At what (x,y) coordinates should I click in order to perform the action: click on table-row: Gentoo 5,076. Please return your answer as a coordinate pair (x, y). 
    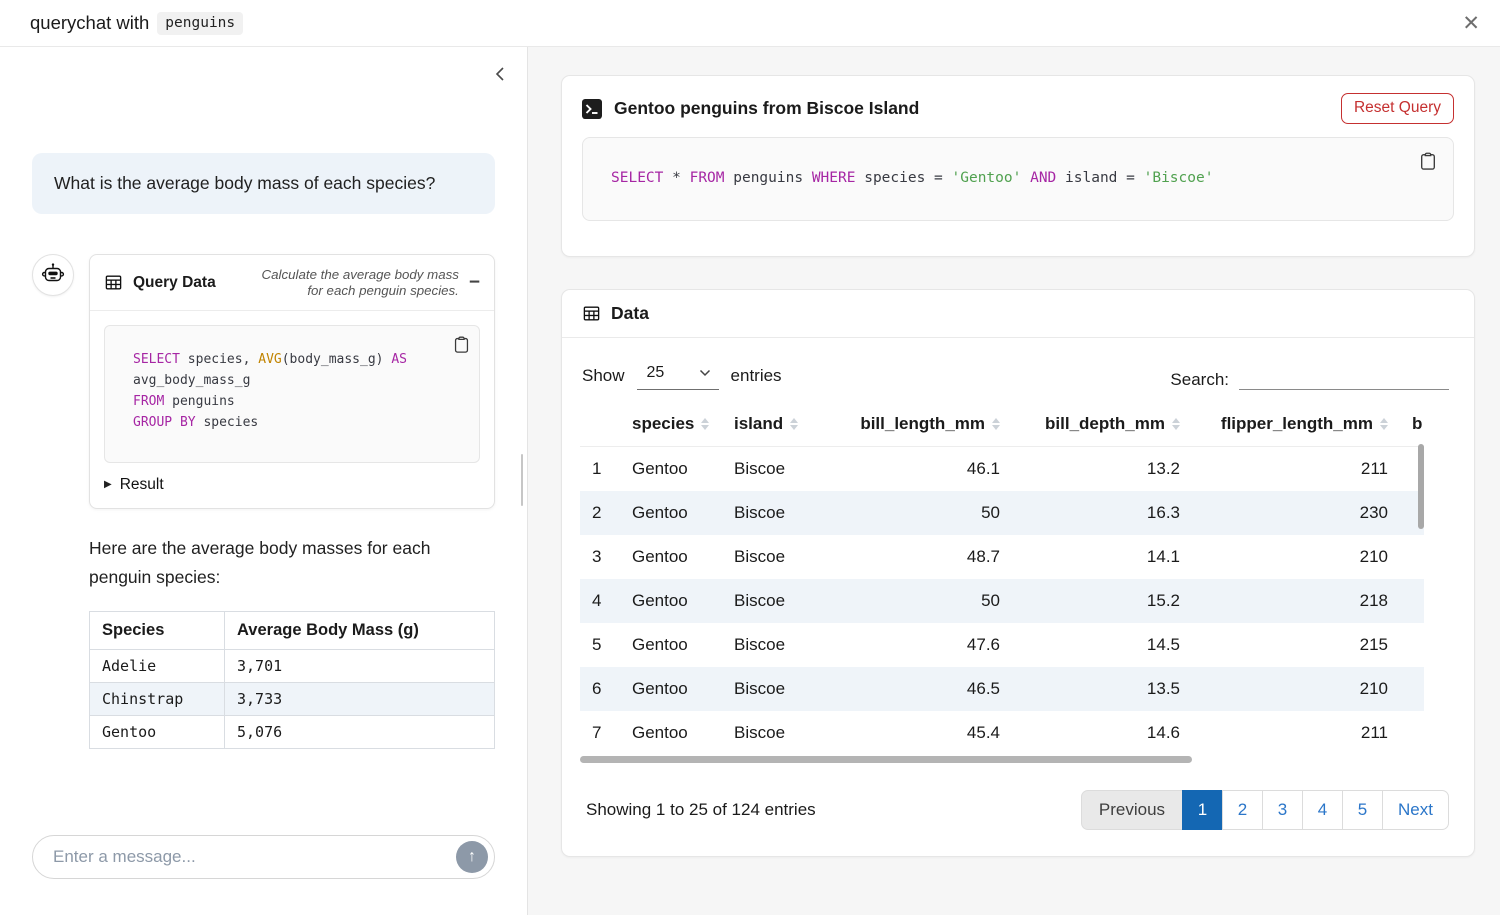
    Looking at the image, I should click on (292, 731).